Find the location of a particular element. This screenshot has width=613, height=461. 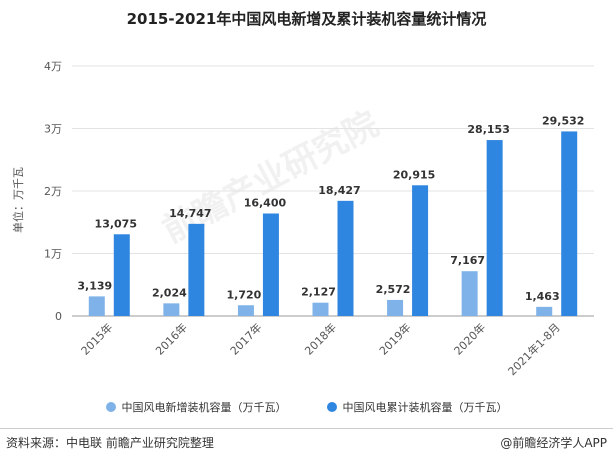

source-note: 资料来源：中电联 前瞻产业研究院整理 is located at coordinates (110, 443).